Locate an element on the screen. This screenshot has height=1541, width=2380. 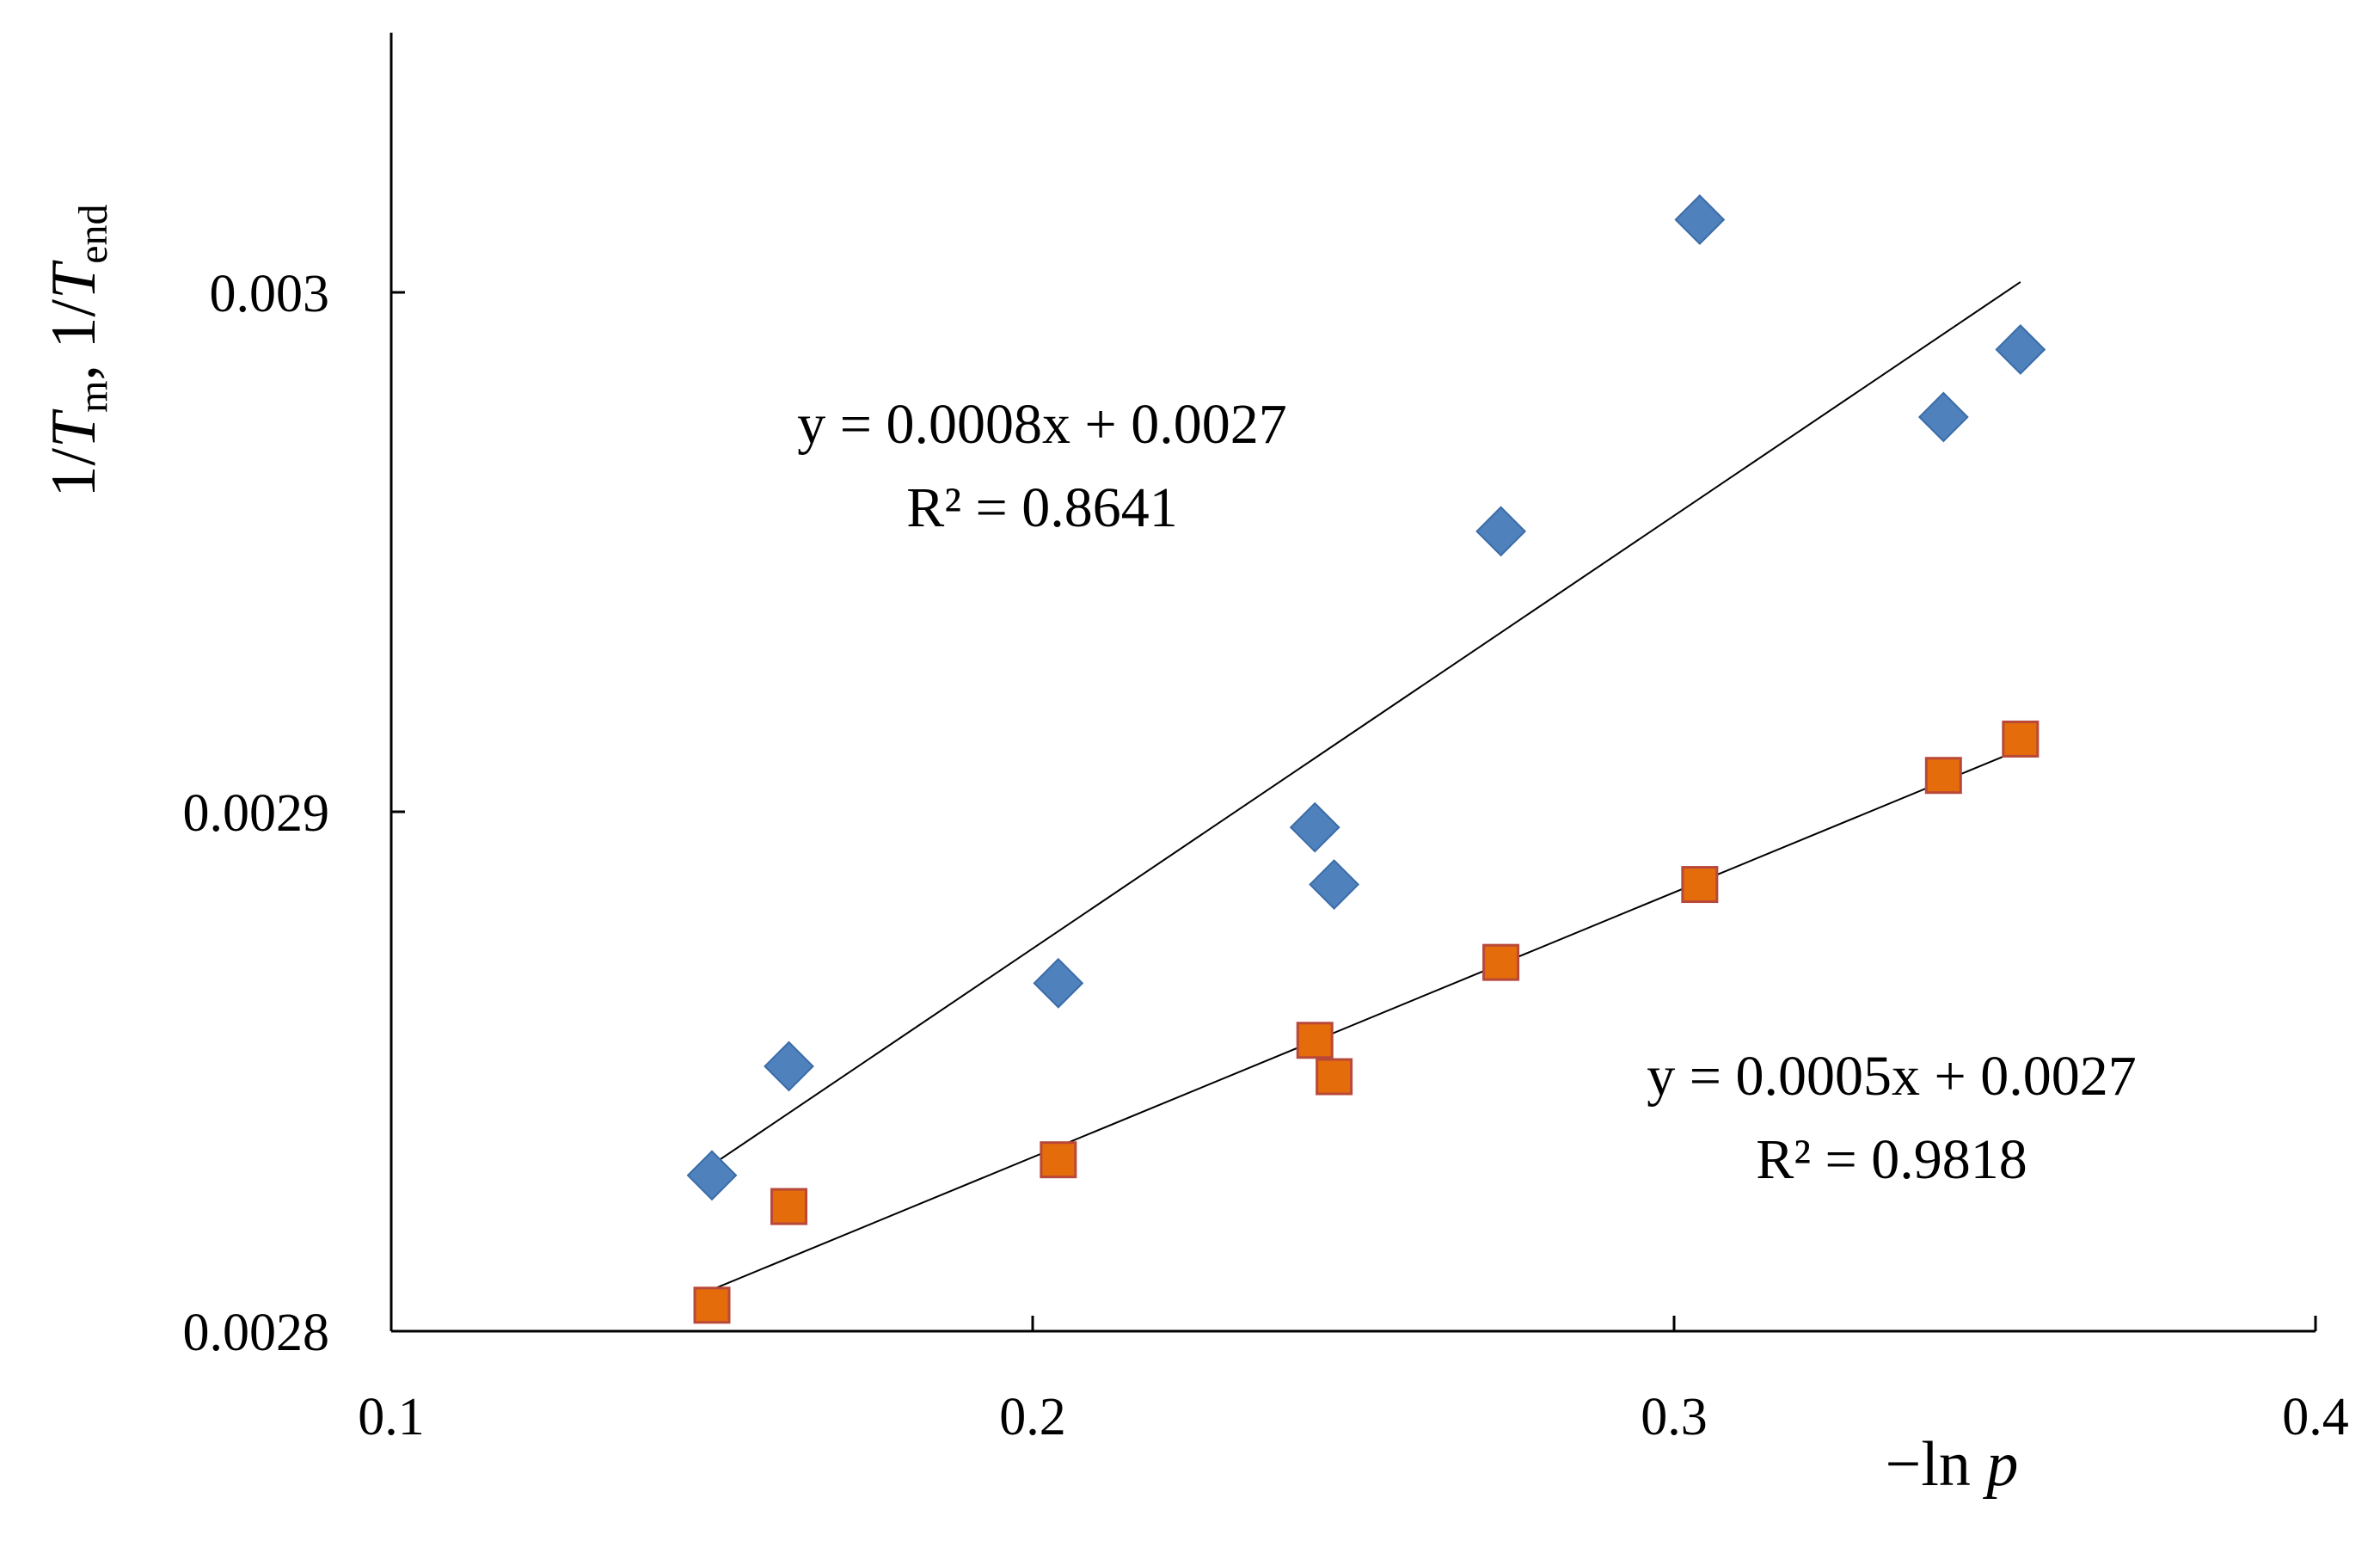
x-tick-label: 0.4 is located at coordinates (2316, 1417).